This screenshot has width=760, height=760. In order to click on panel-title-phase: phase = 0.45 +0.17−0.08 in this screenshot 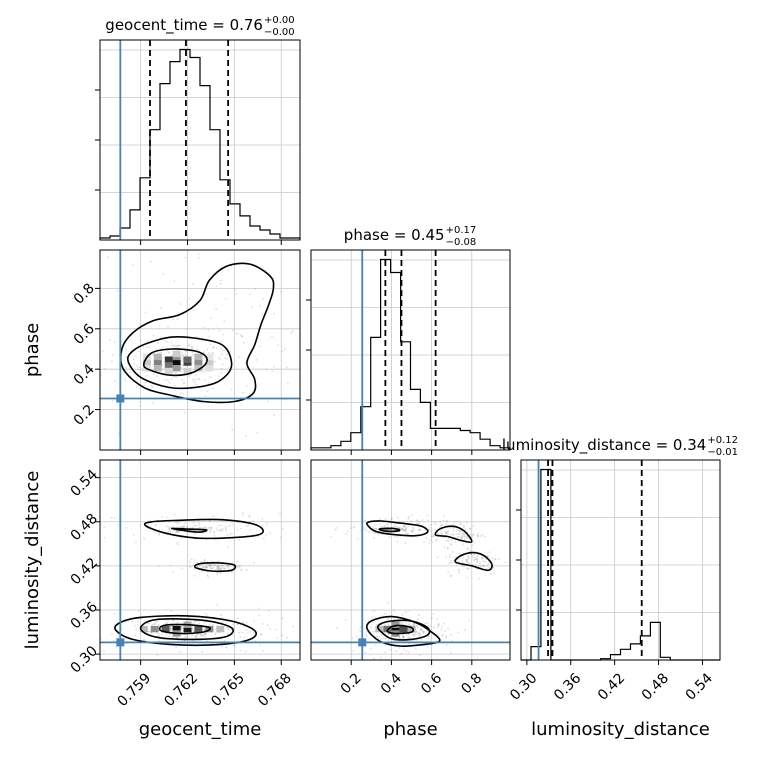, I will do `click(410, 236)`.